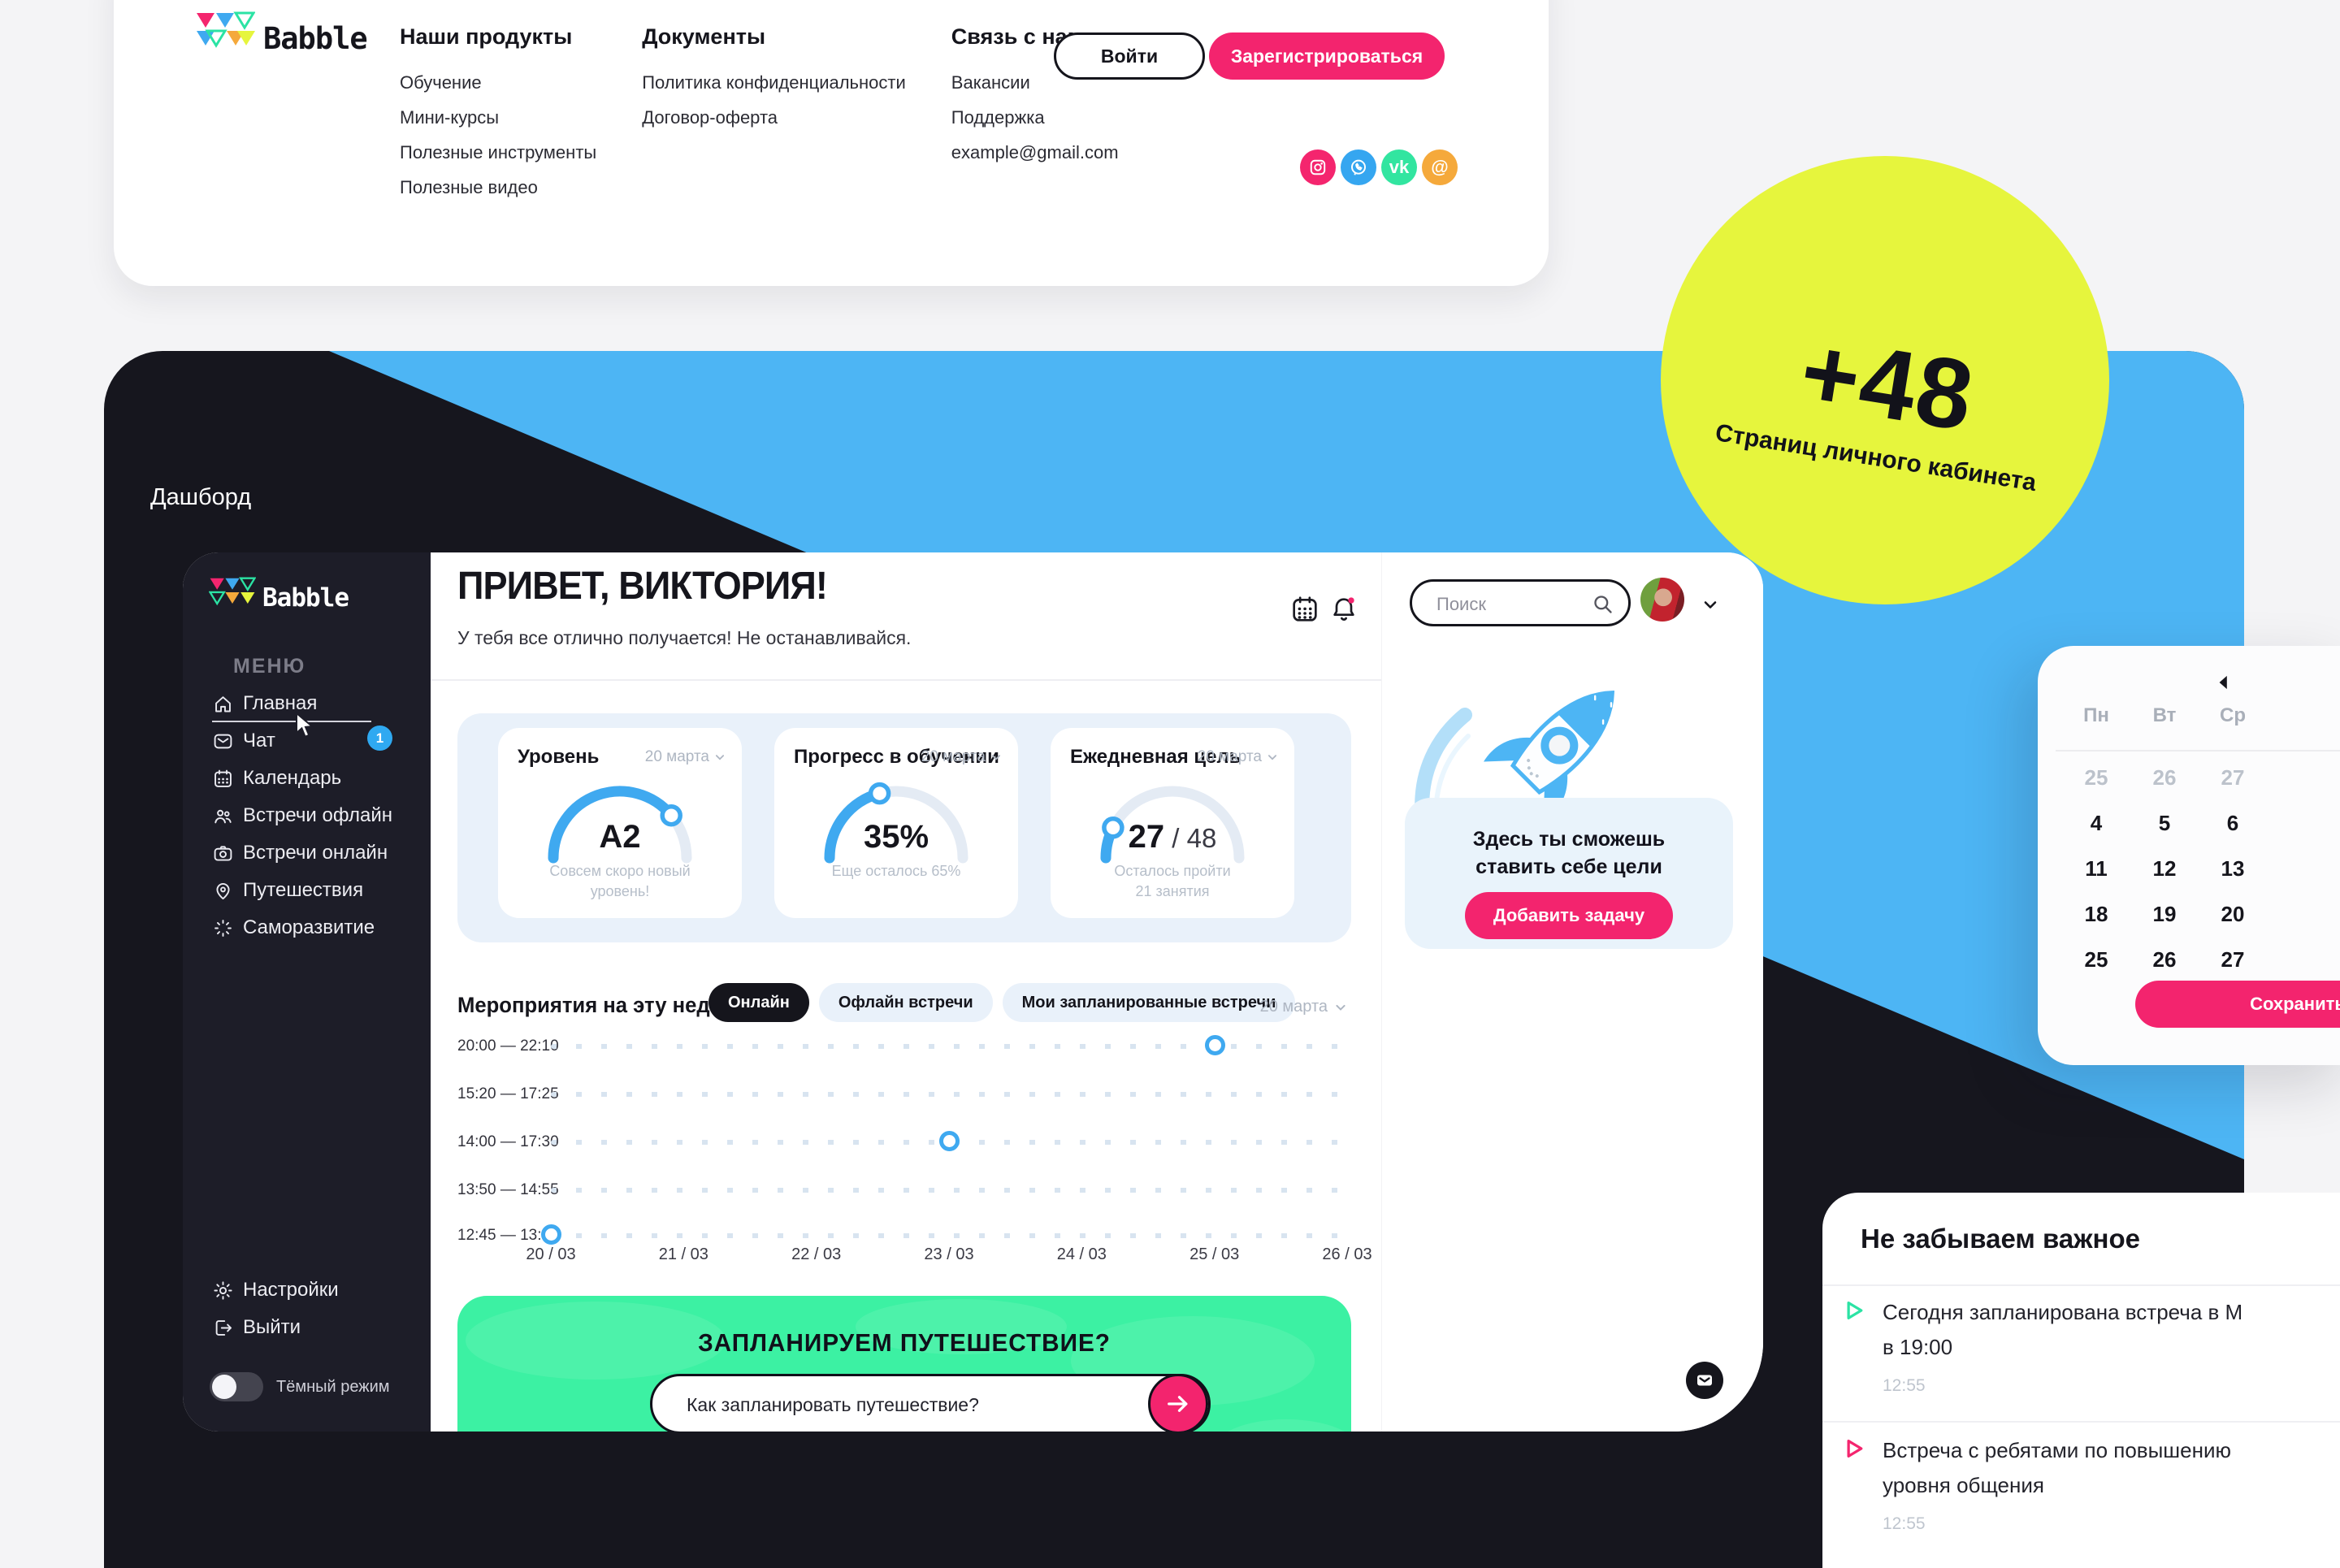  I want to click on calendar-week-row: 4 5 6, so click(2164, 823).